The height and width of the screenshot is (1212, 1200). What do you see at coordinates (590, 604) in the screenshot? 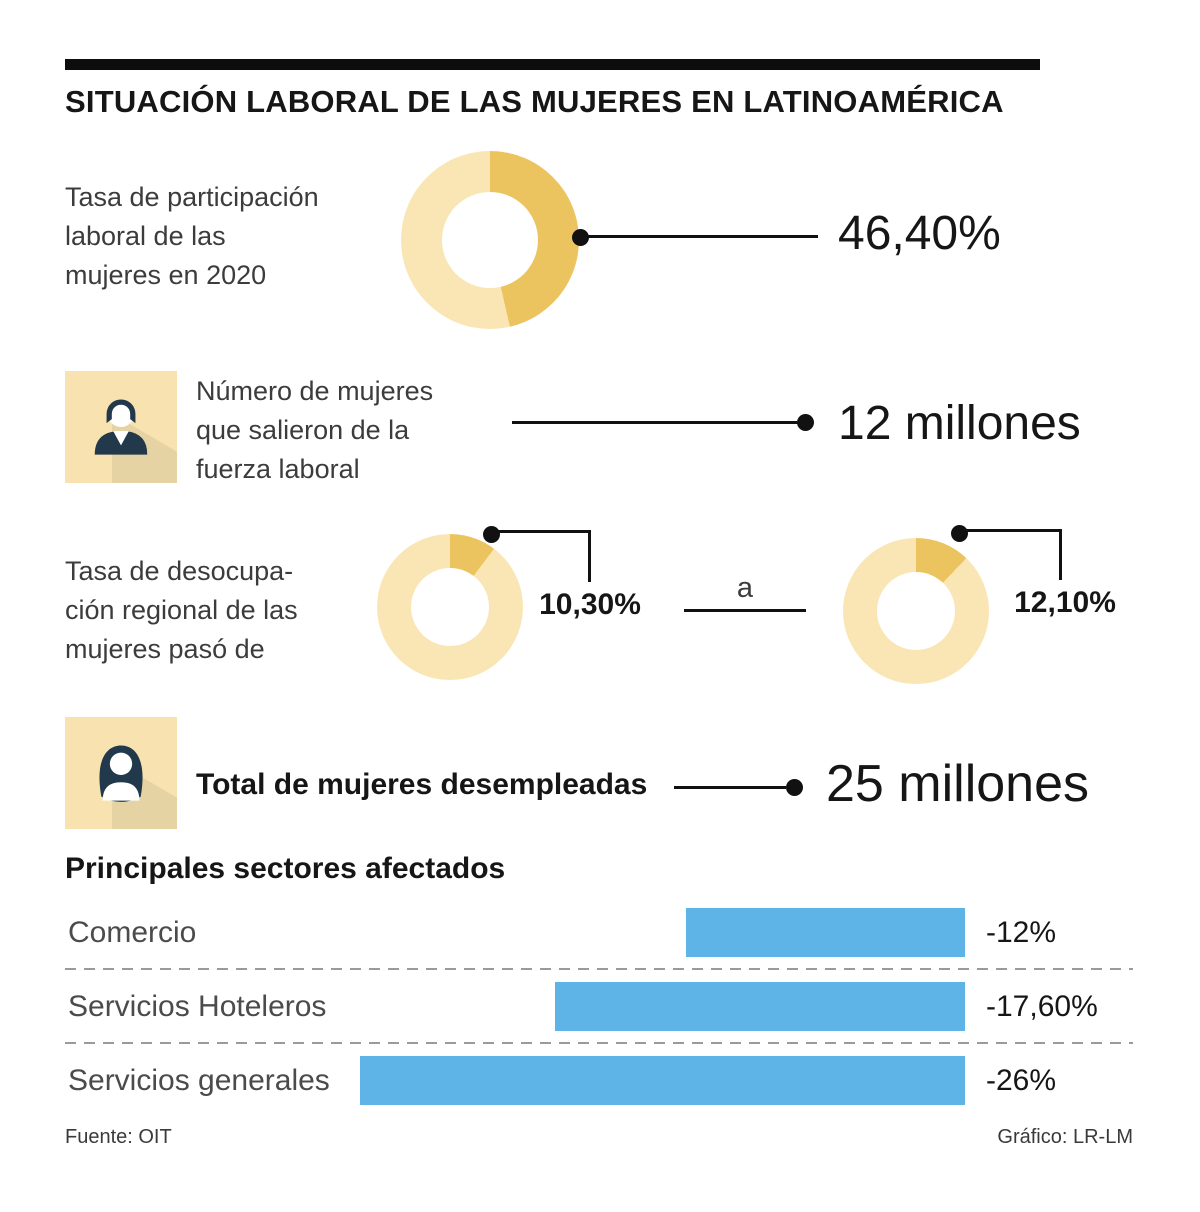
I see `unemployment-from-value: 10,30%` at bounding box center [590, 604].